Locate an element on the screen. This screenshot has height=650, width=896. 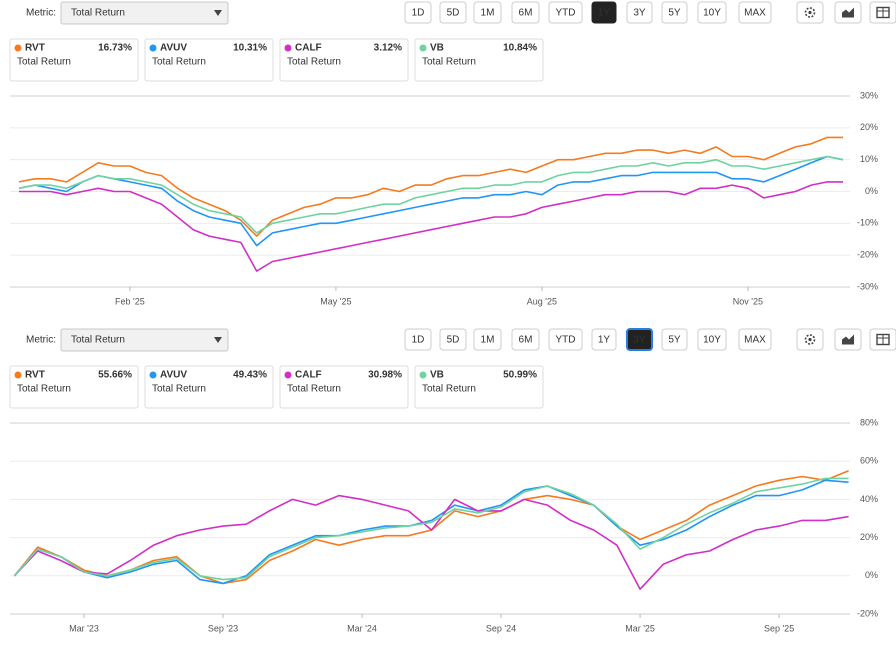
legend-change: 16.73% is located at coordinates (115, 48).